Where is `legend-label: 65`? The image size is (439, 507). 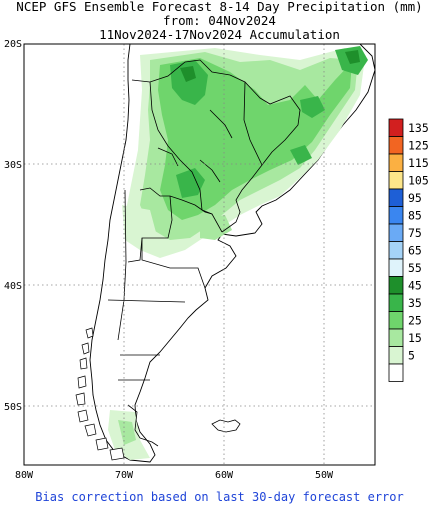
legend-label: 65 is located at coordinates (415, 250).